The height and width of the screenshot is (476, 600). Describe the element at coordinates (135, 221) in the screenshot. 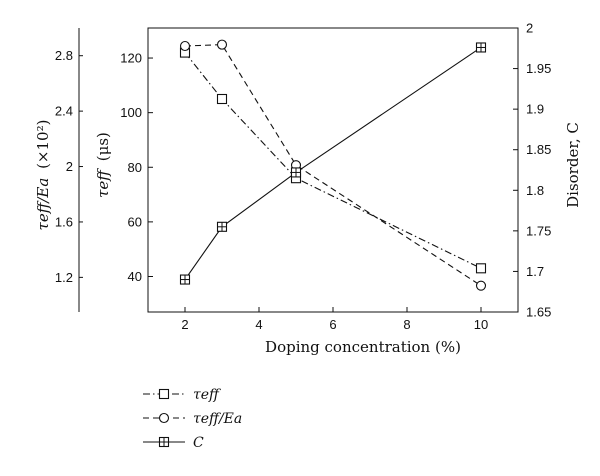

I see `y-left-inner-tick-label: 60` at that location.